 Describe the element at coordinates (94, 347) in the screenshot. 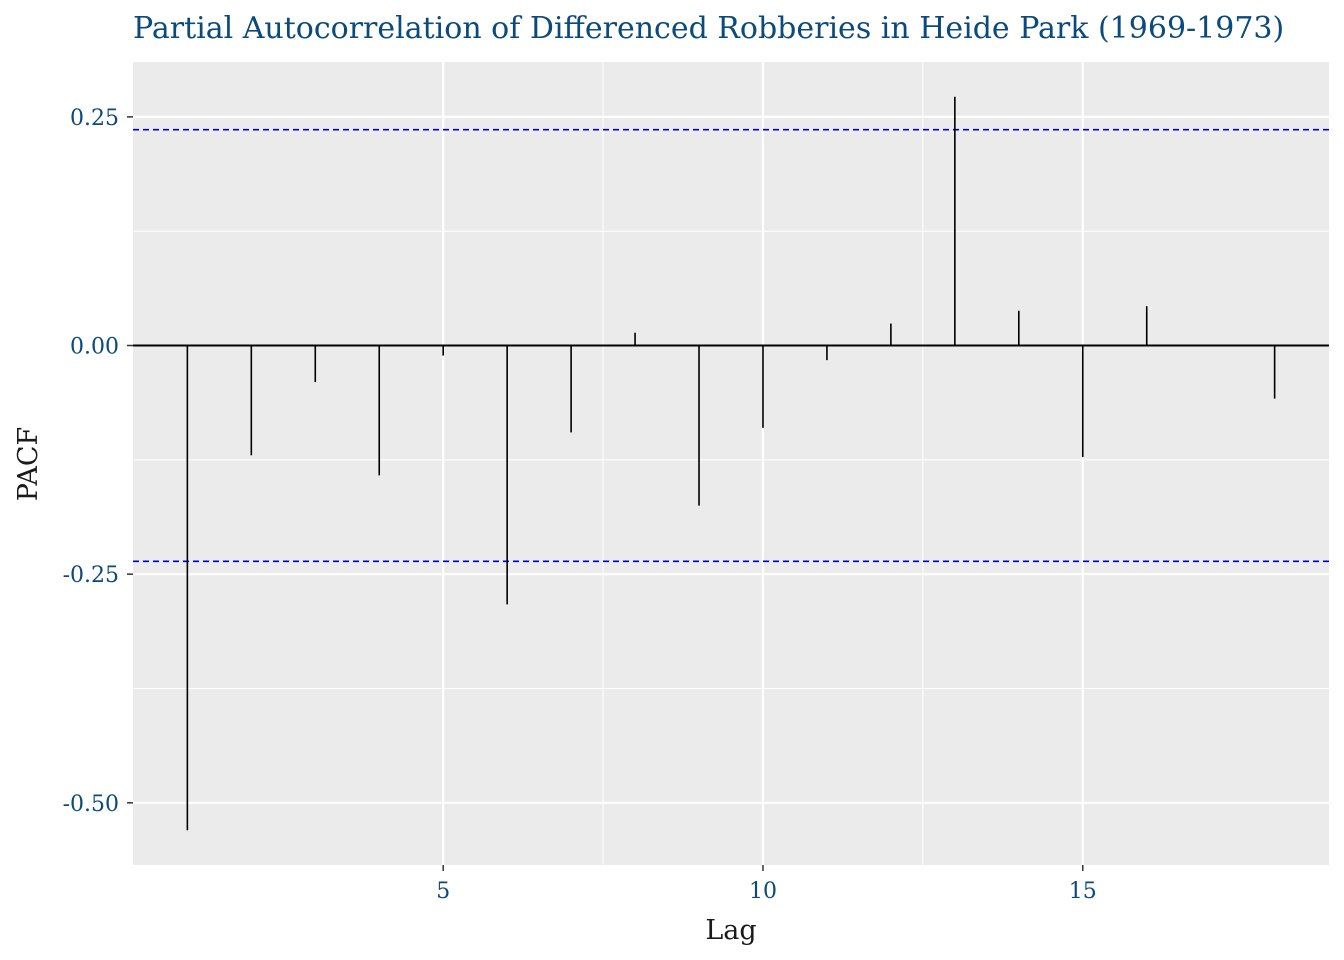

I see `y-tick-label-2: 0.00` at that location.